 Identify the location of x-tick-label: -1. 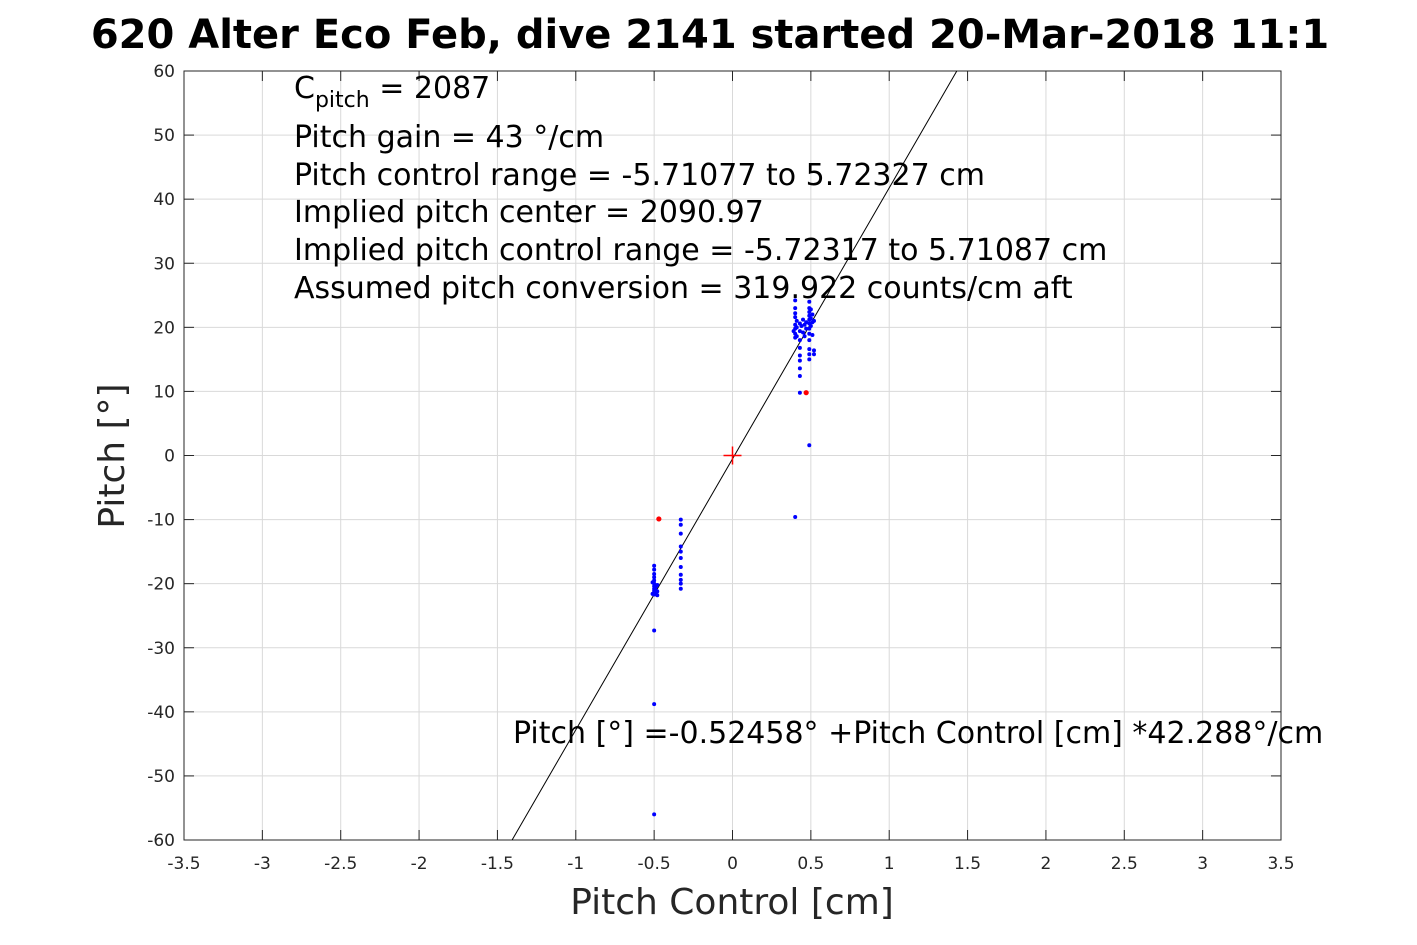
(575, 864).